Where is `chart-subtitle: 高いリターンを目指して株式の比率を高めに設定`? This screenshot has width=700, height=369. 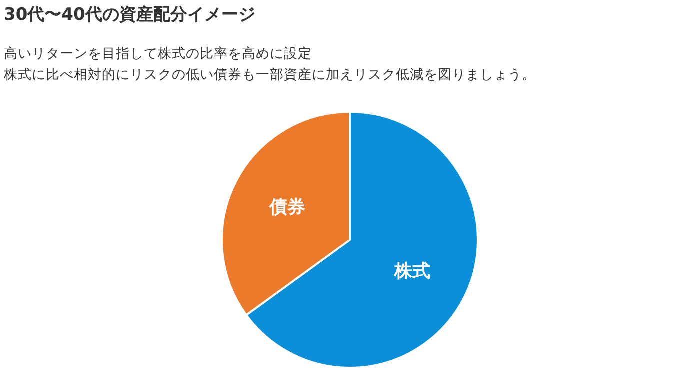
chart-subtitle: 高いリターンを目指して株式の比率を高めに設定 is located at coordinates (158, 54).